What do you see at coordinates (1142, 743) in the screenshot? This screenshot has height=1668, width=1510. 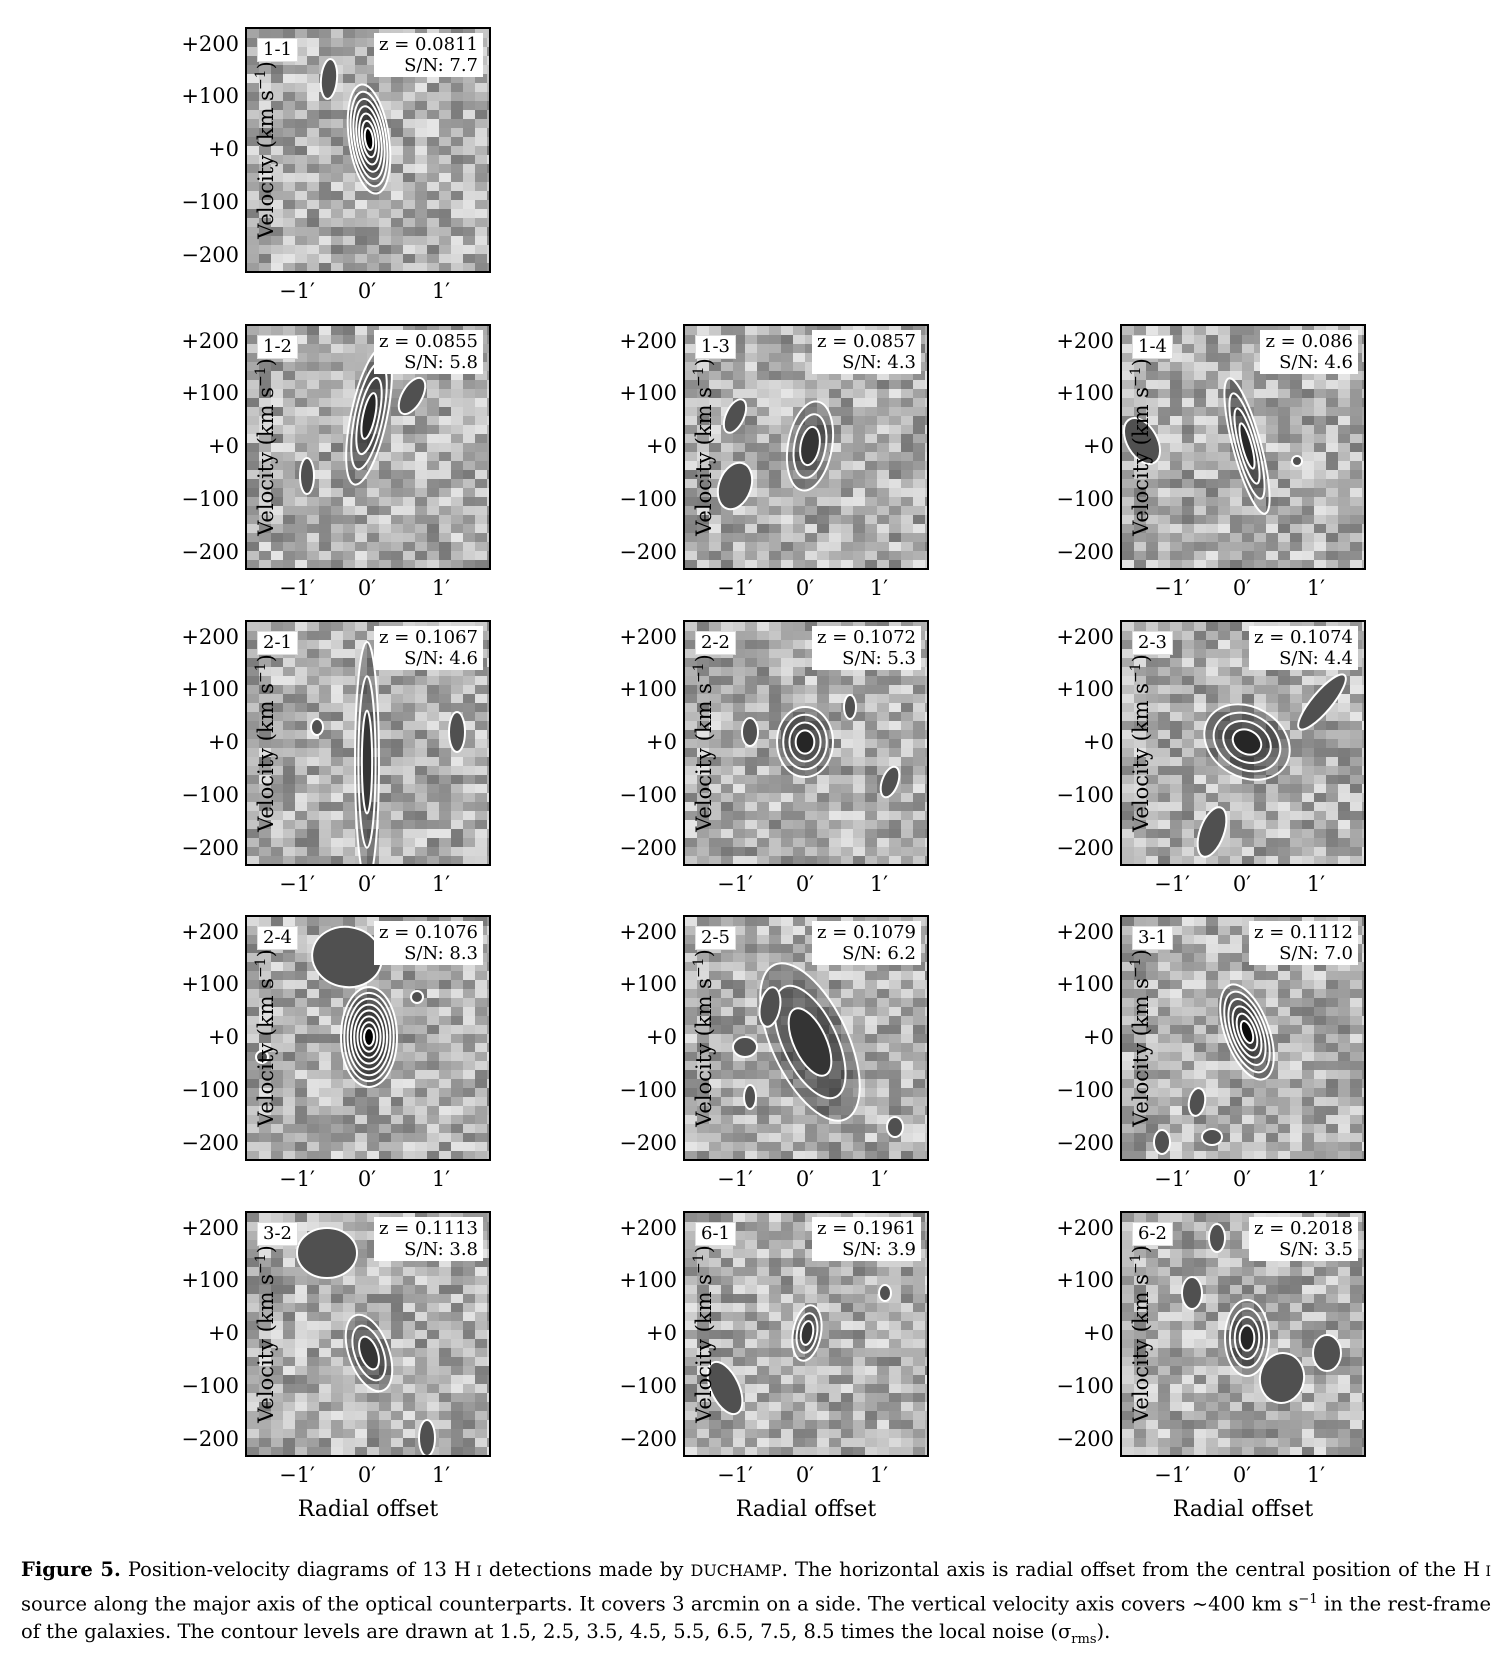 I see `y-axis-title: Velocity (km s−1)` at bounding box center [1142, 743].